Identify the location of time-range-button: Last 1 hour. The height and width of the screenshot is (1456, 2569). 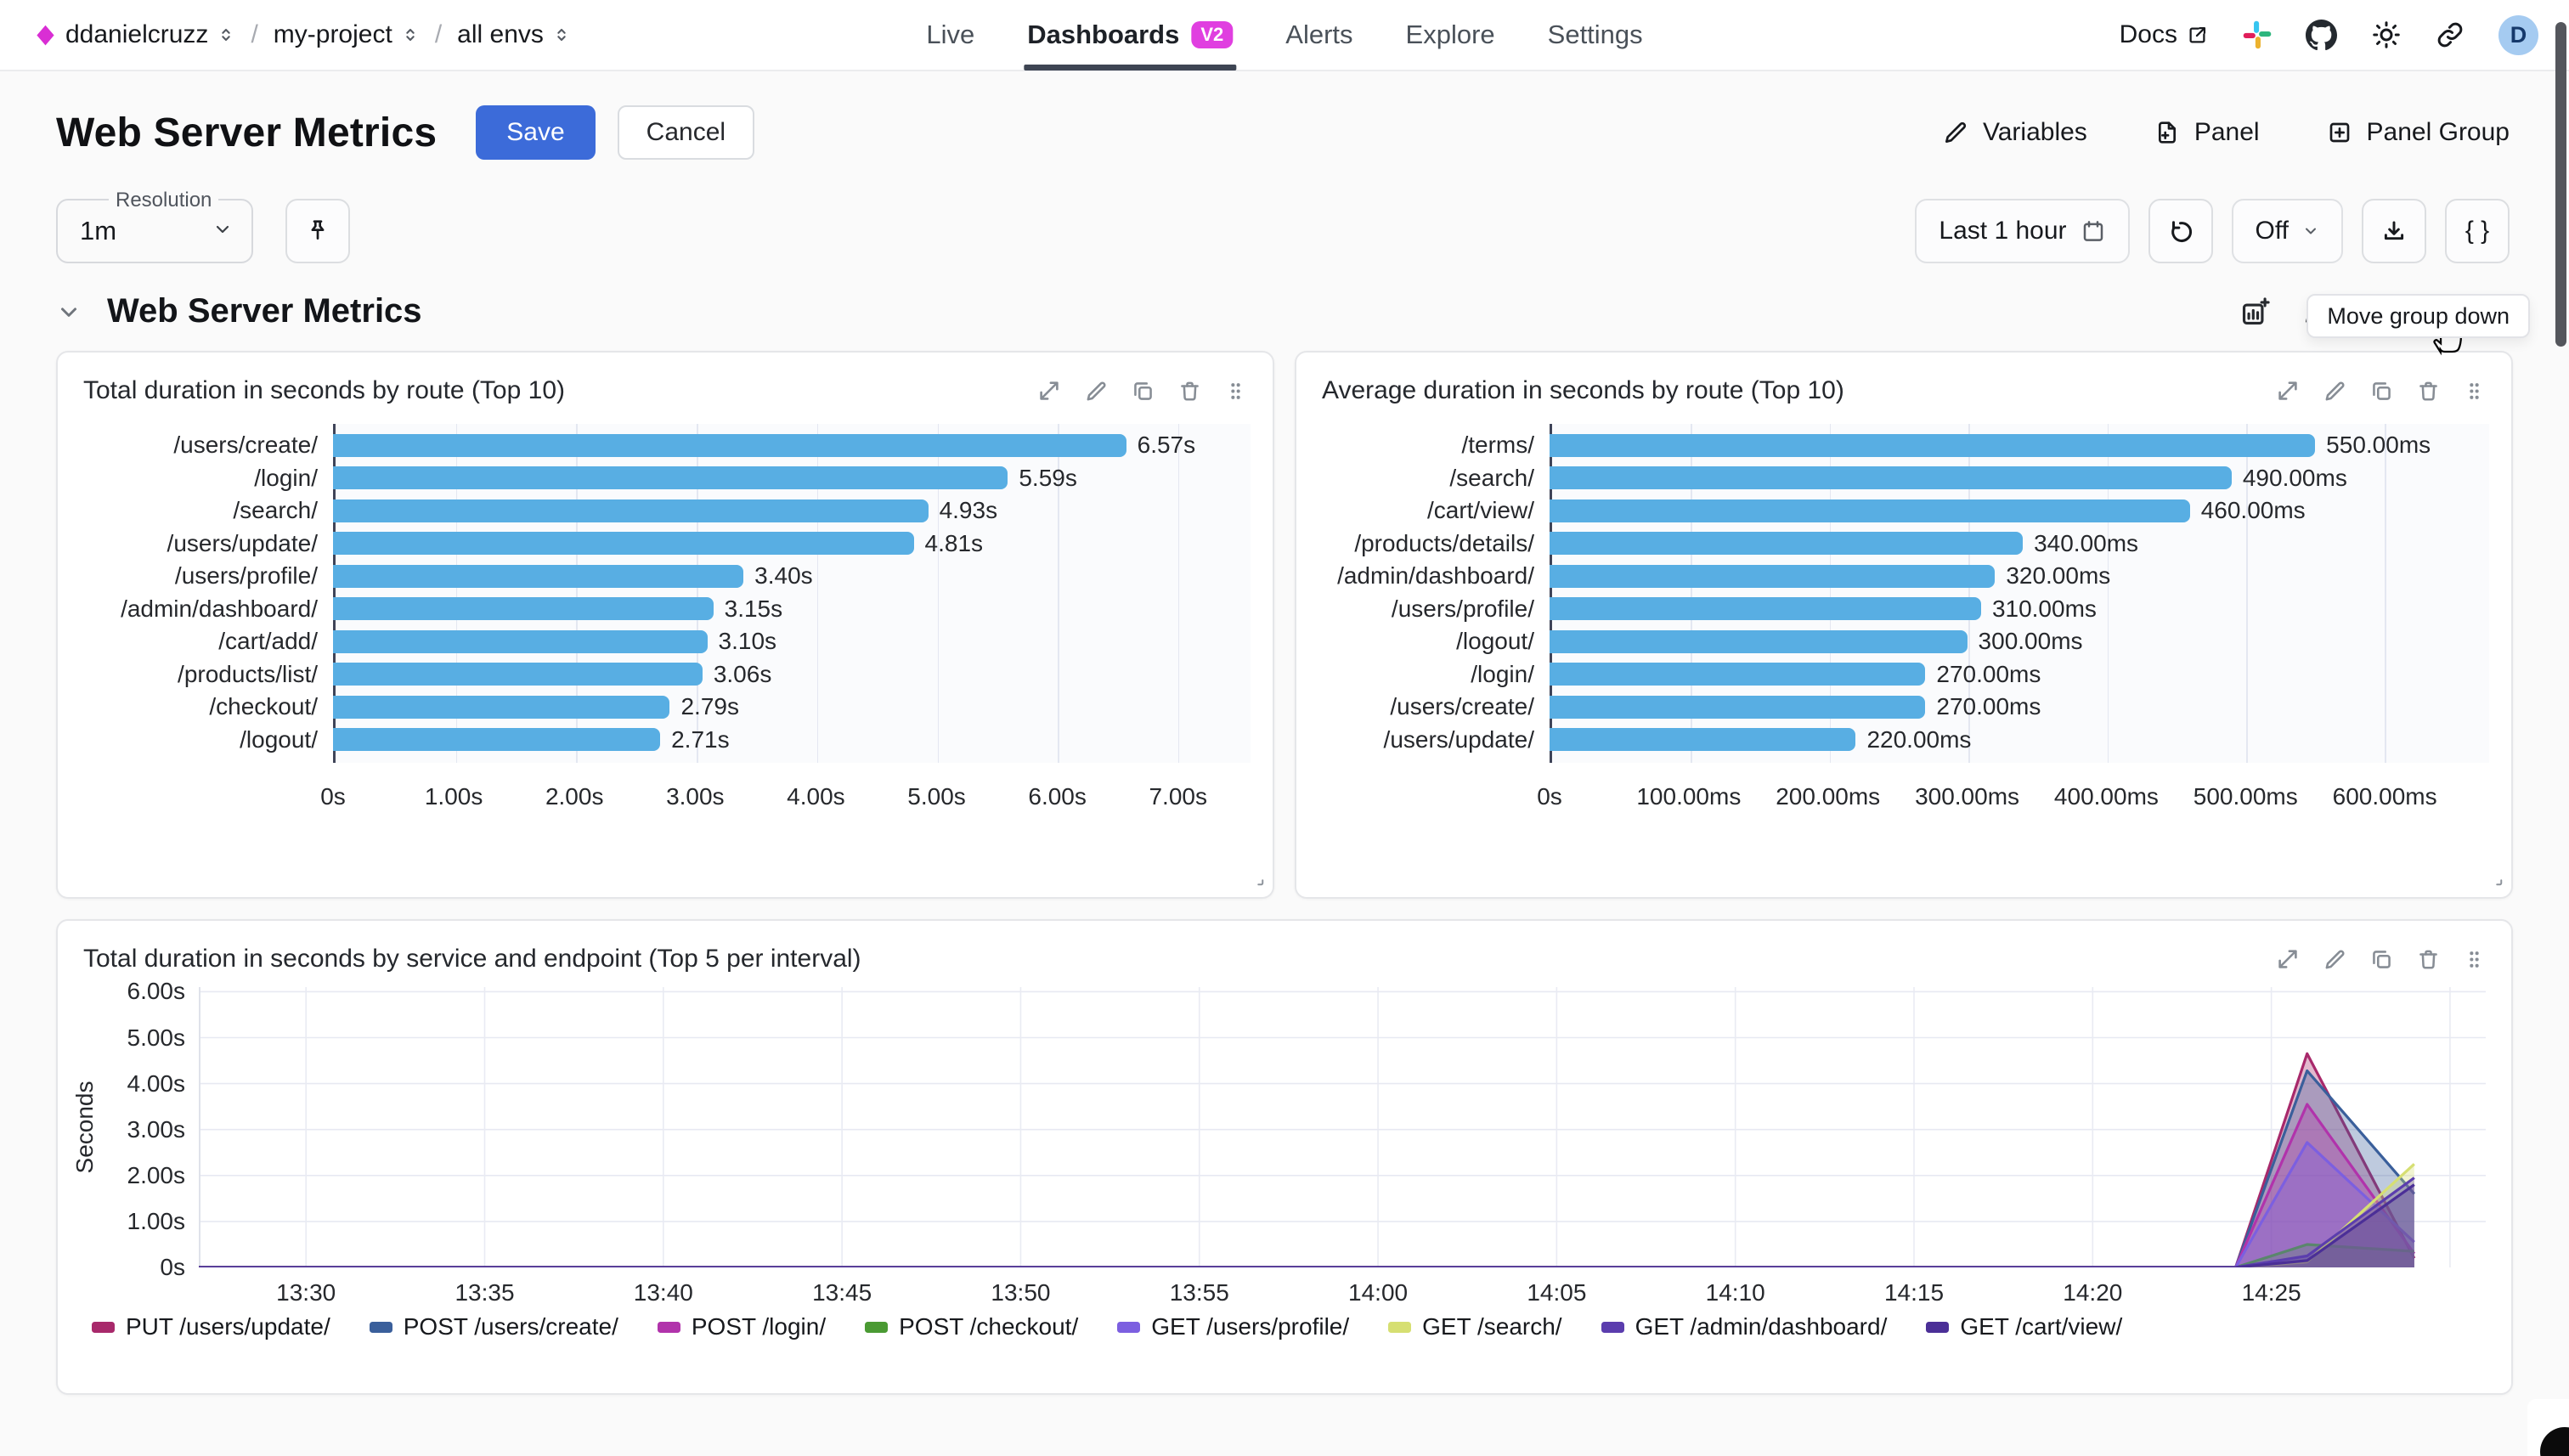
(2023, 231).